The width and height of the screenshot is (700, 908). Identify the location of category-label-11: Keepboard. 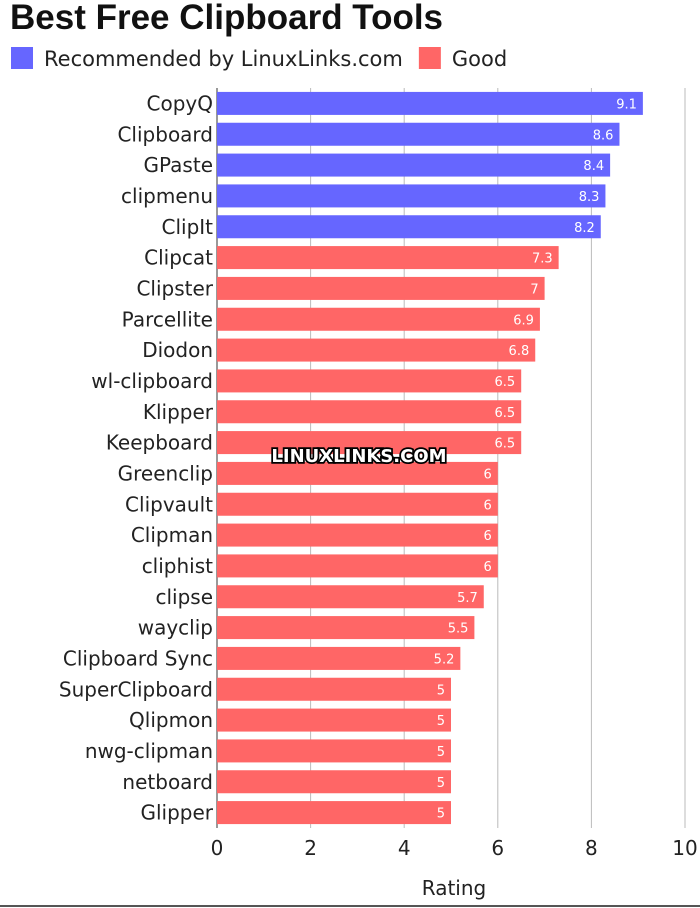
(159, 443).